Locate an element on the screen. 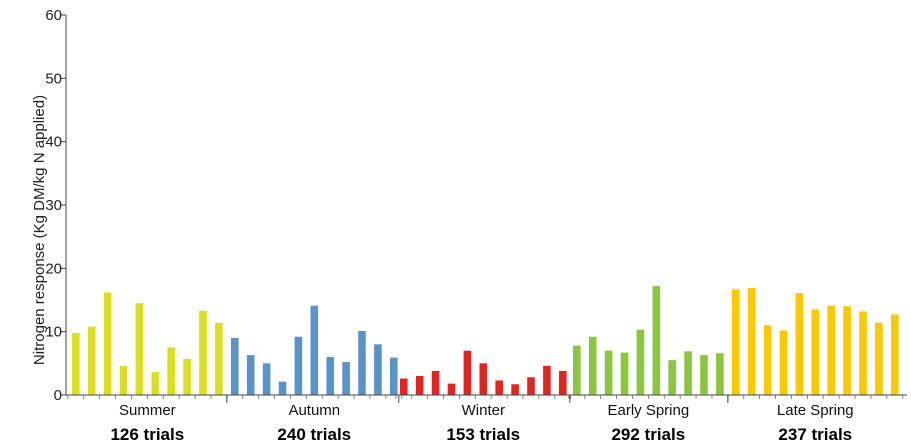 The image size is (911, 446). y-tick-label: 30 is located at coordinates (53, 205).